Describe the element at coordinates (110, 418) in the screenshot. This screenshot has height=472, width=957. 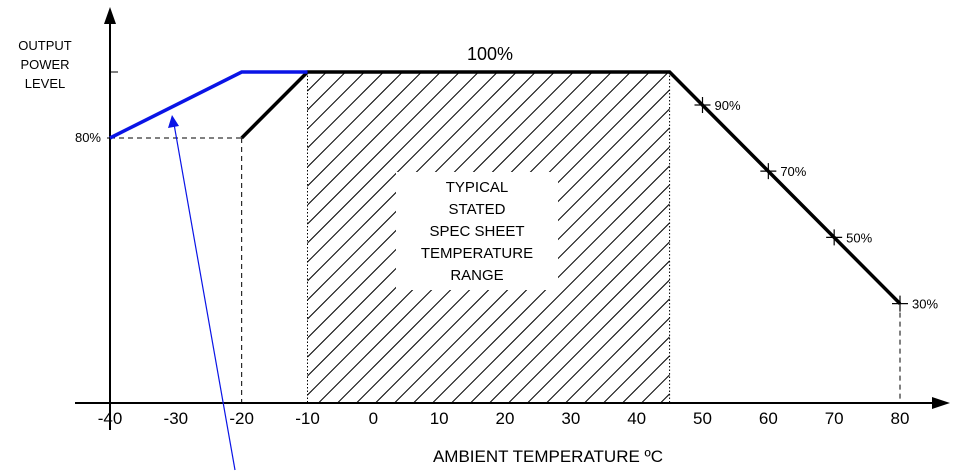
I see `x-tick-label: -40` at that location.